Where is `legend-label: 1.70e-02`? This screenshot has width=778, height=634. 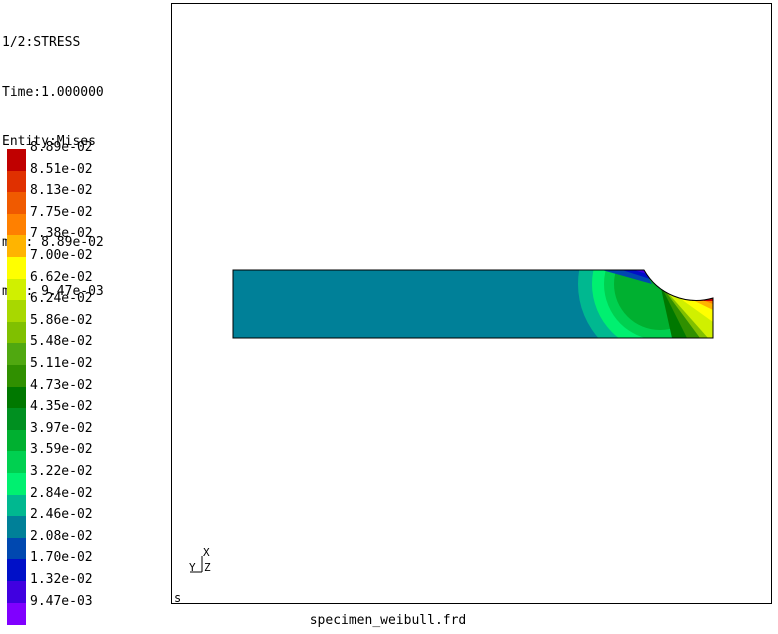
legend-label: 1.70e-02 is located at coordinates (61, 558).